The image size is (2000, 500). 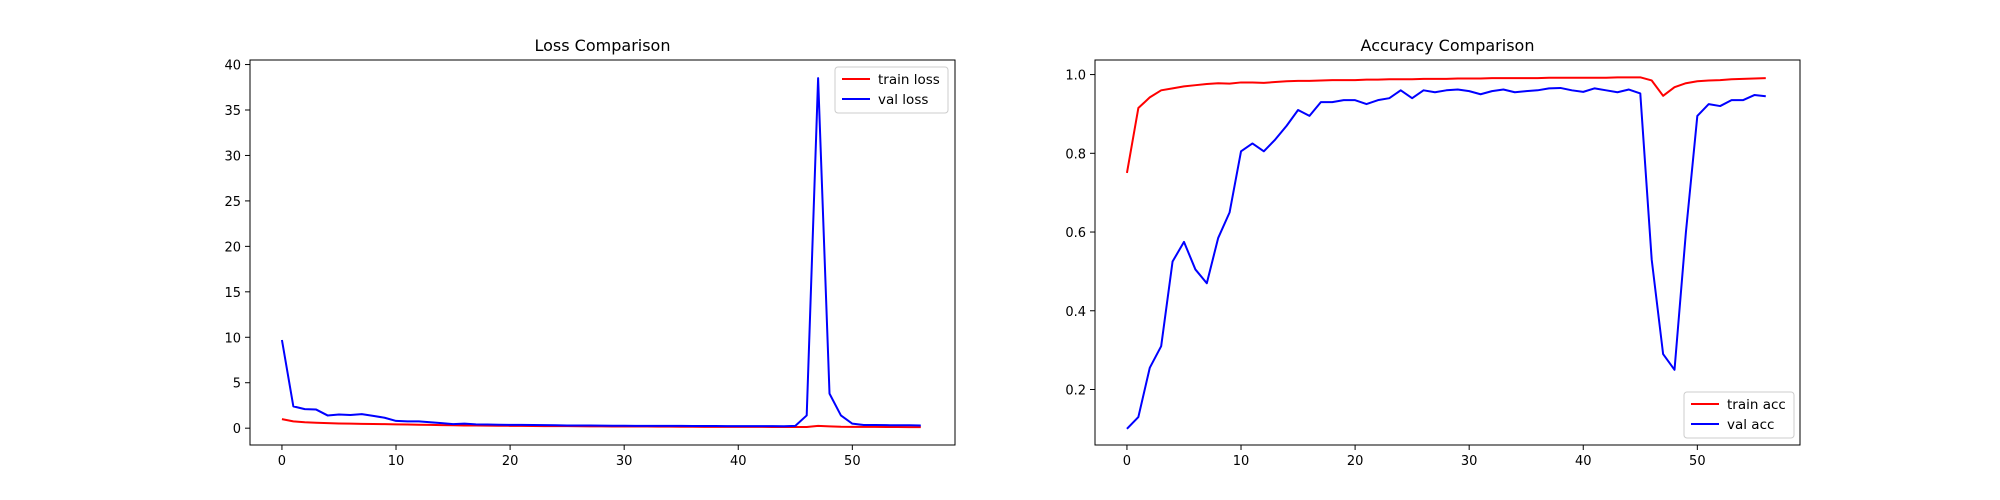 I want to click on loss-x-tick-label: 10, so click(x=396, y=461).